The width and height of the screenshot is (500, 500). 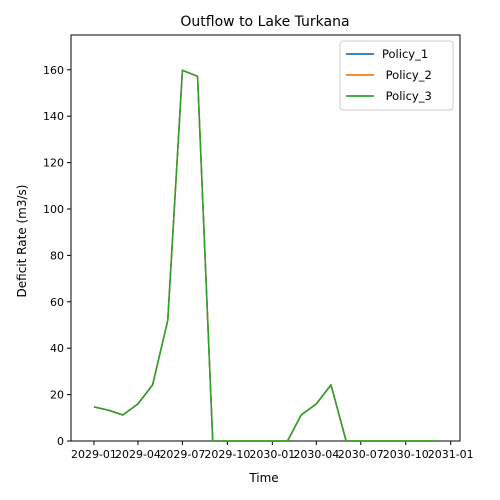 What do you see at coordinates (53, 209) in the screenshot?
I see `y-tick-label: 100` at bounding box center [53, 209].